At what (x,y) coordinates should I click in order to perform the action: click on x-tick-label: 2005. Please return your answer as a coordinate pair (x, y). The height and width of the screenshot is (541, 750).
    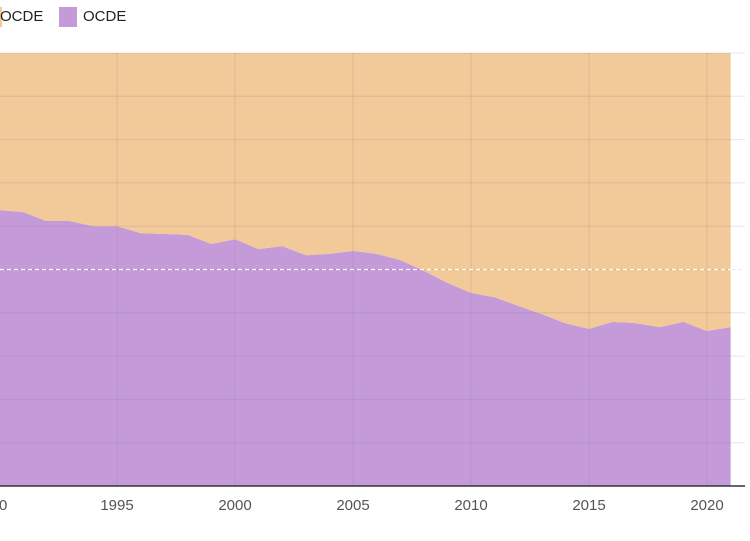
    Looking at the image, I should click on (352, 505).